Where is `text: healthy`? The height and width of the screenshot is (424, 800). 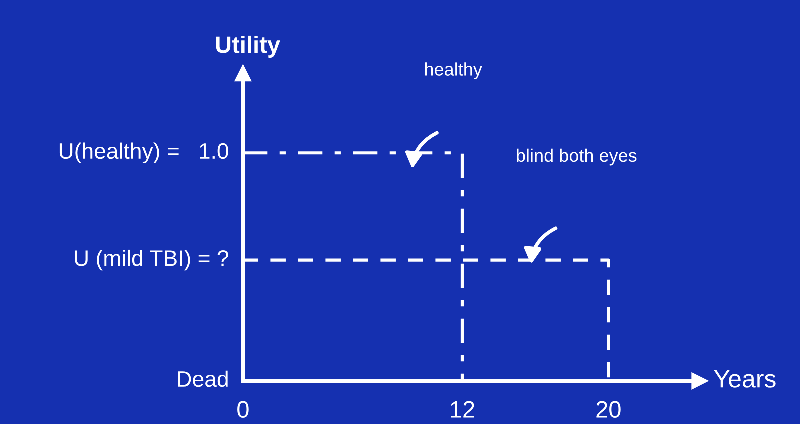
text: healthy is located at coordinates (453, 71).